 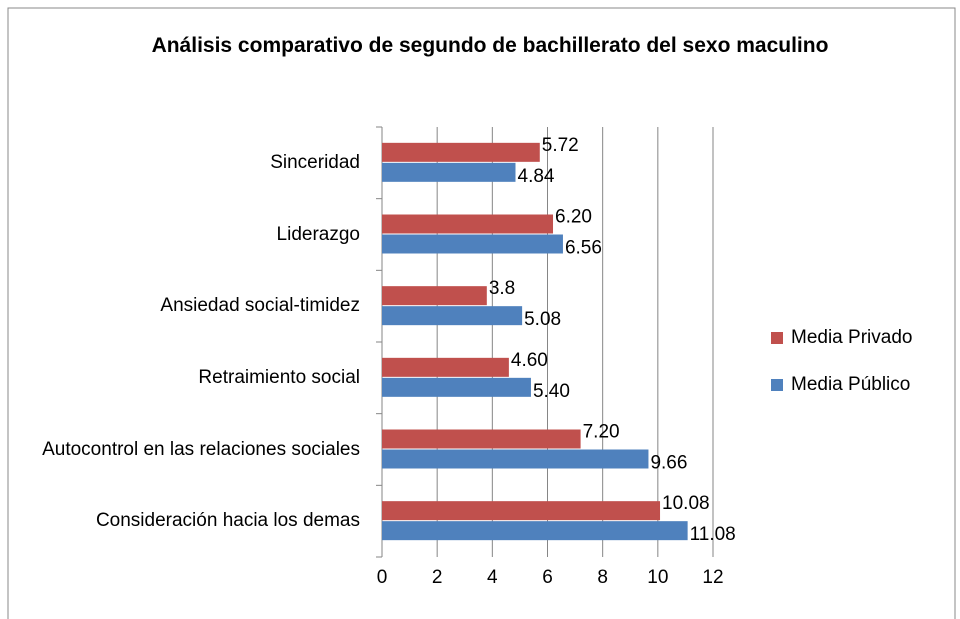 I want to click on y-tick-label-box: Sinceridad, so click(x=180, y=163).